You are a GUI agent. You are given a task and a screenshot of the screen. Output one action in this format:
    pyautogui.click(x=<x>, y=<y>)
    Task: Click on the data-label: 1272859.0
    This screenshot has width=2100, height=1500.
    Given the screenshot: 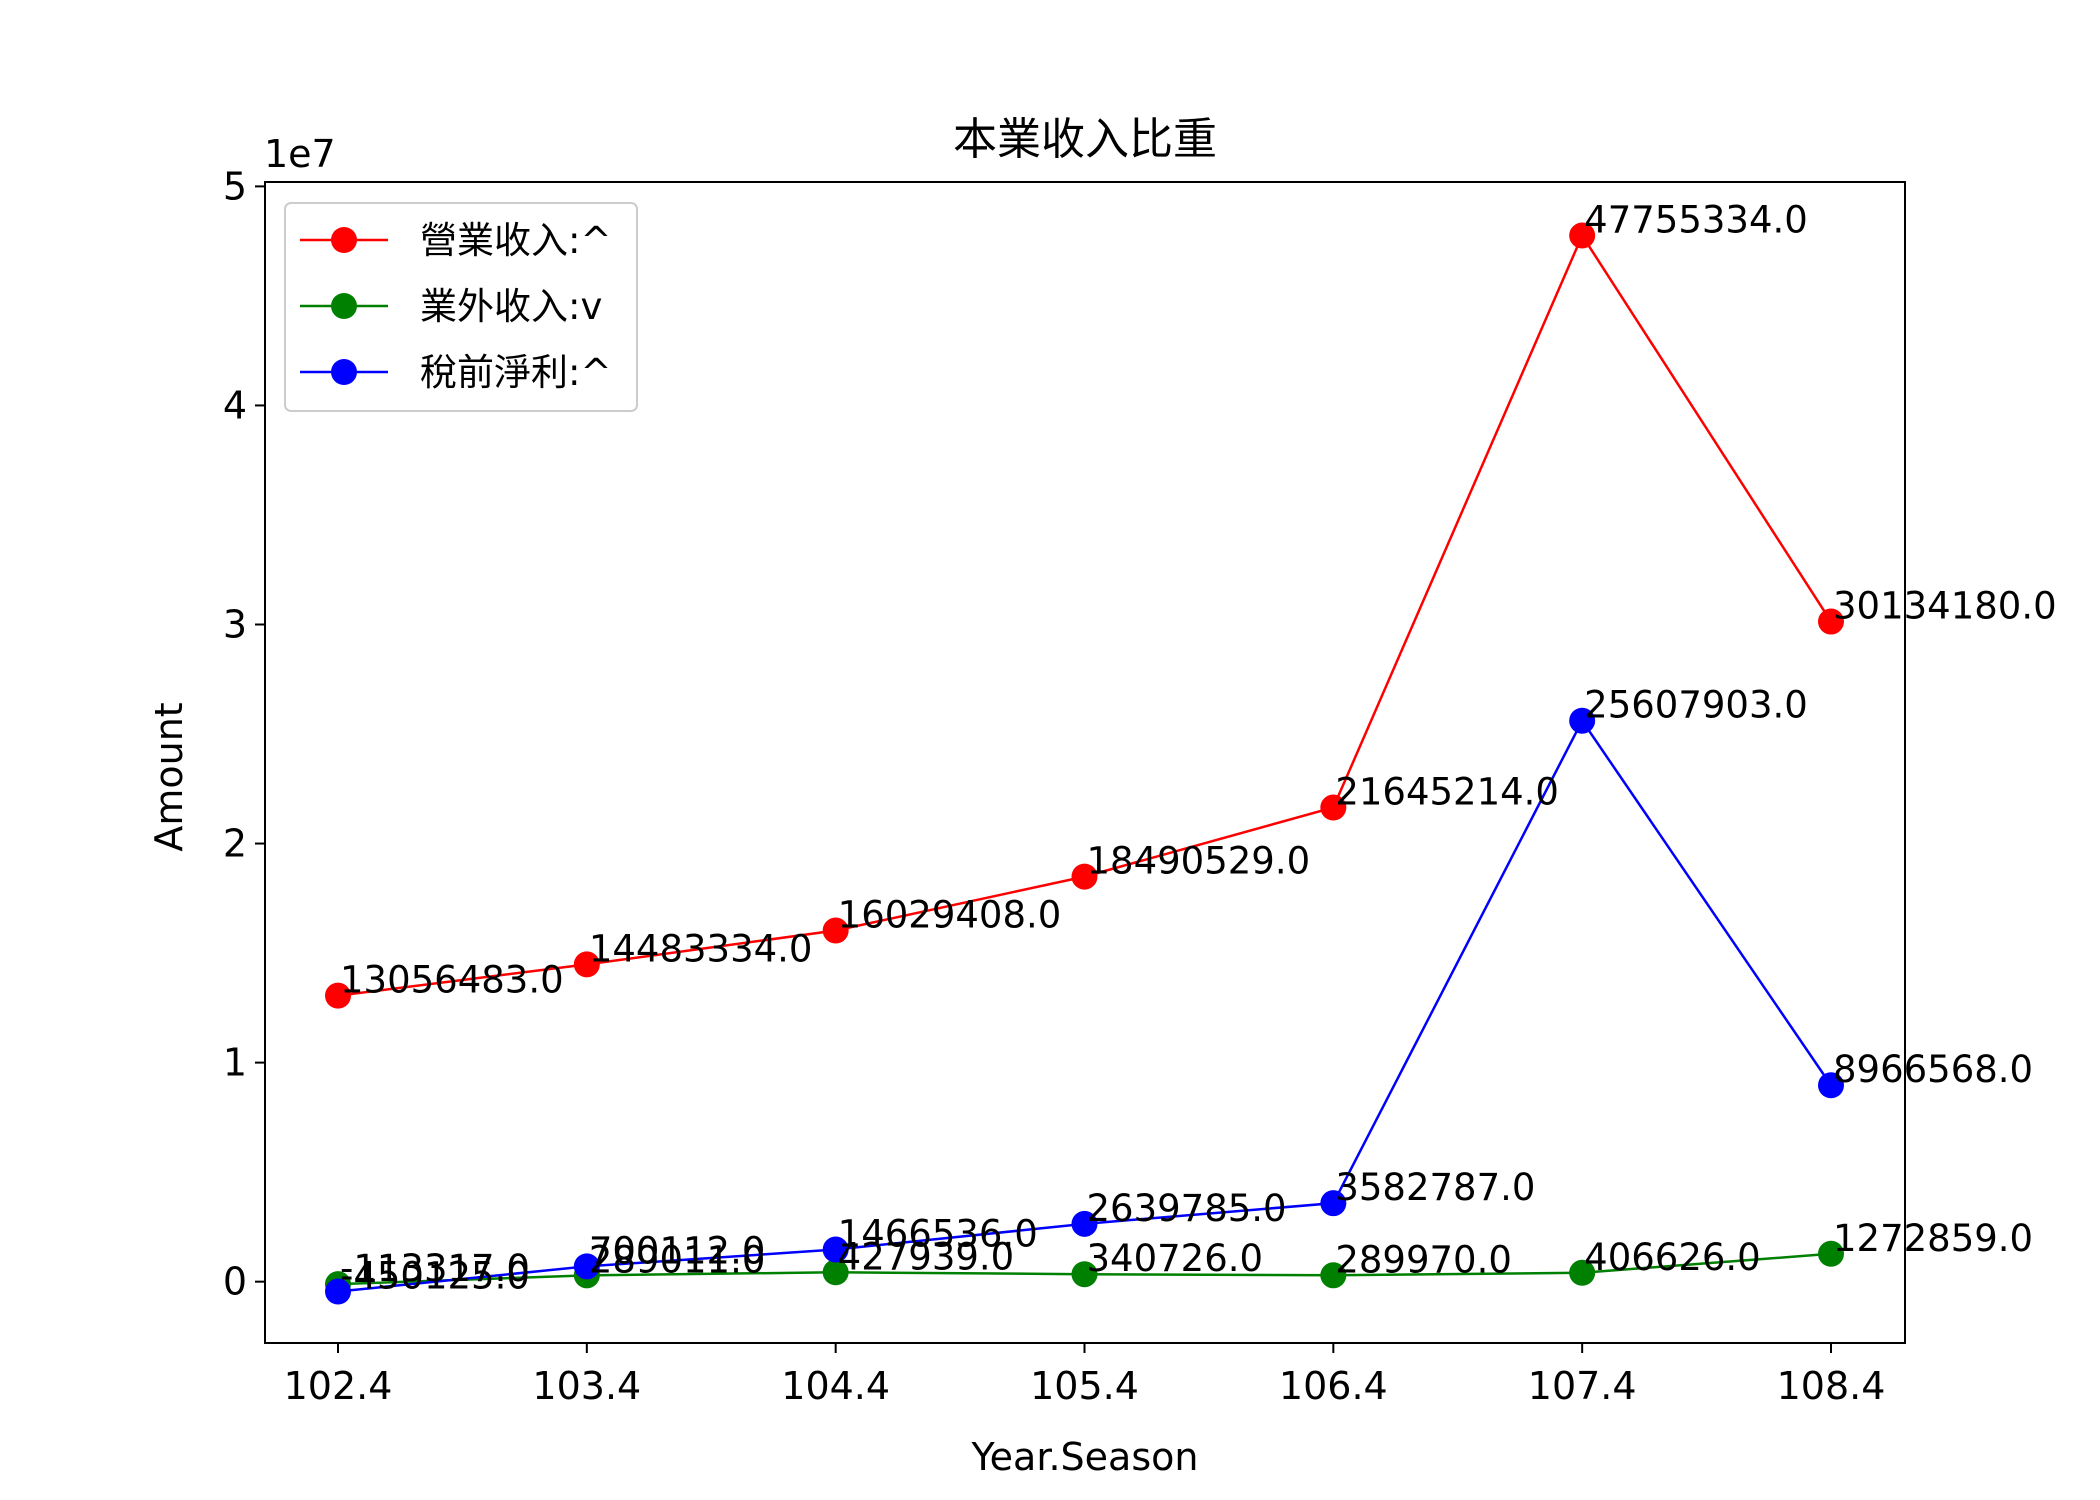 What is the action you would take?
    pyautogui.click(x=1933, y=1238)
    